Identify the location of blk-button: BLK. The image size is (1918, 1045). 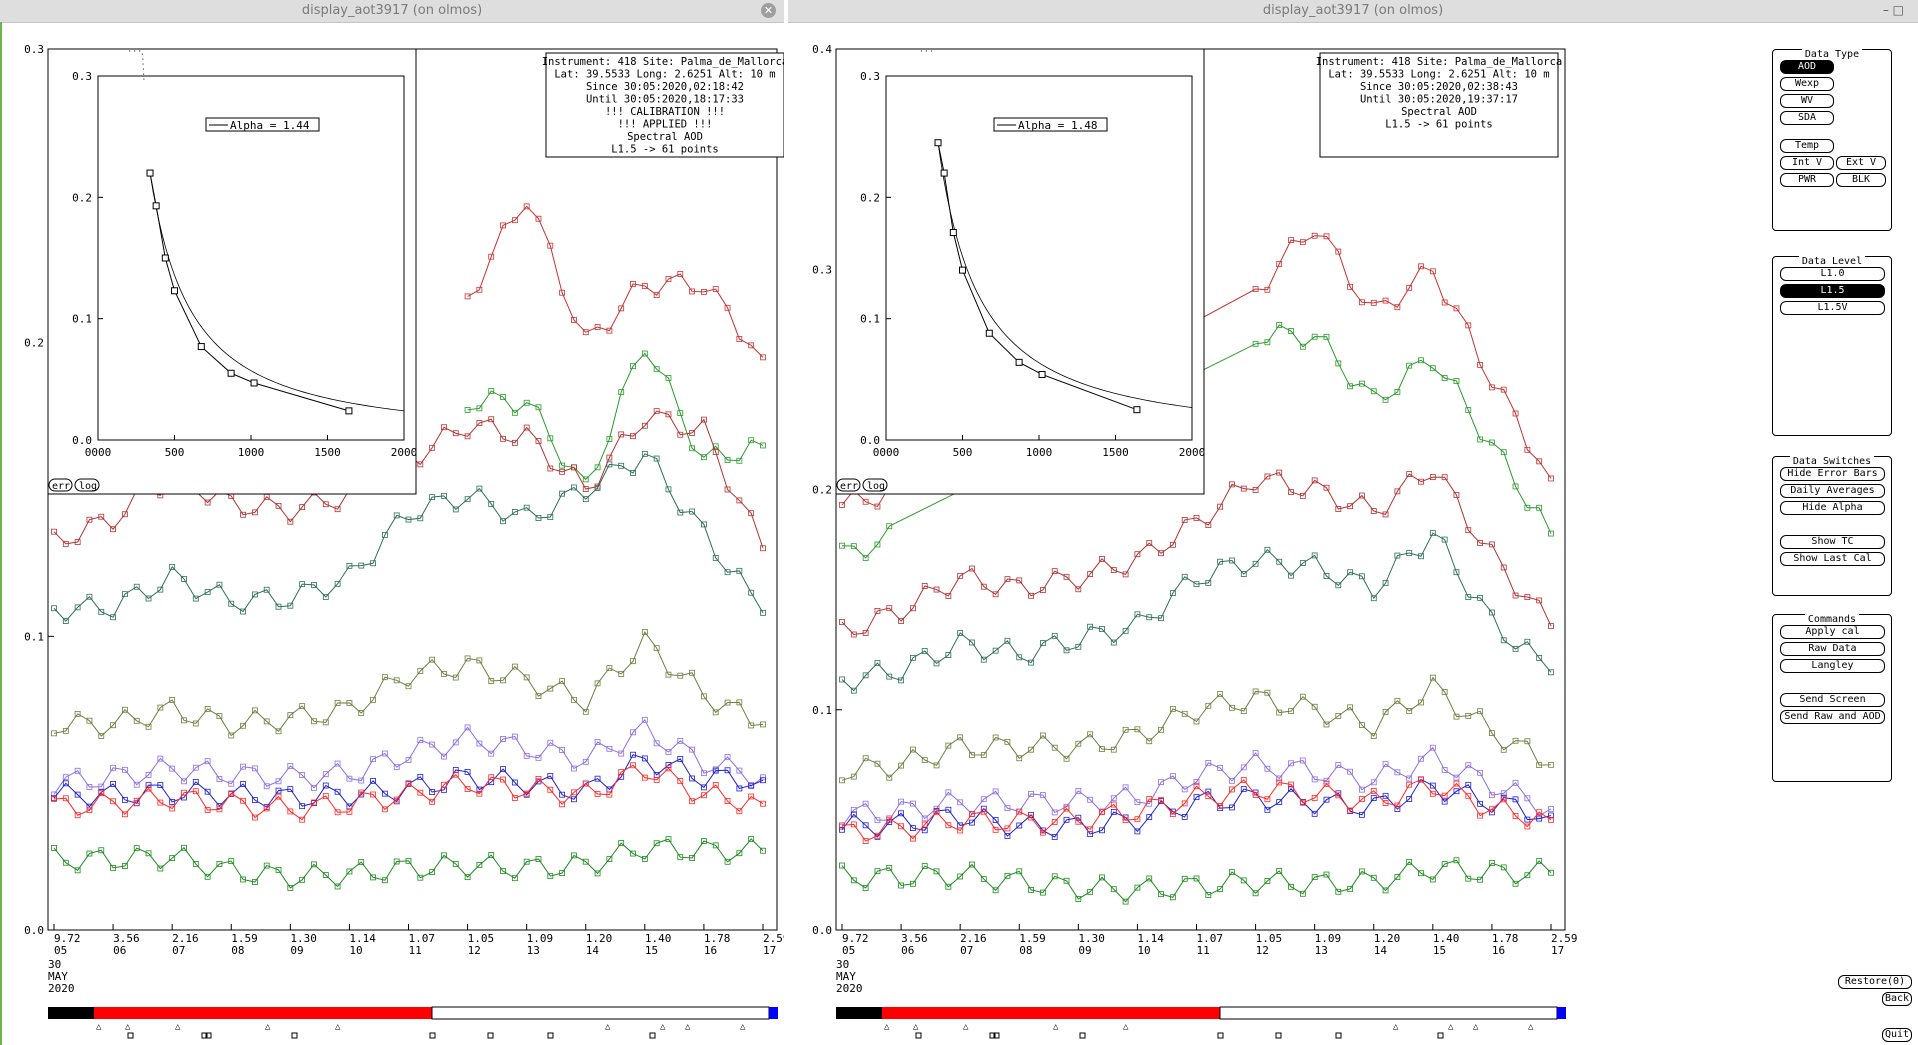
(1861, 180).